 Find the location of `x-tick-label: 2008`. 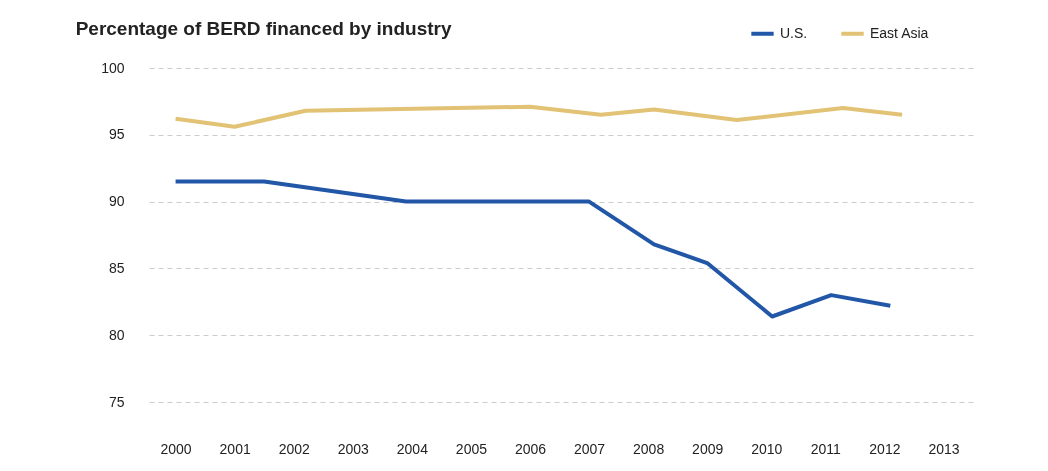

x-tick-label: 2008 is located at coordinates (649, 448).